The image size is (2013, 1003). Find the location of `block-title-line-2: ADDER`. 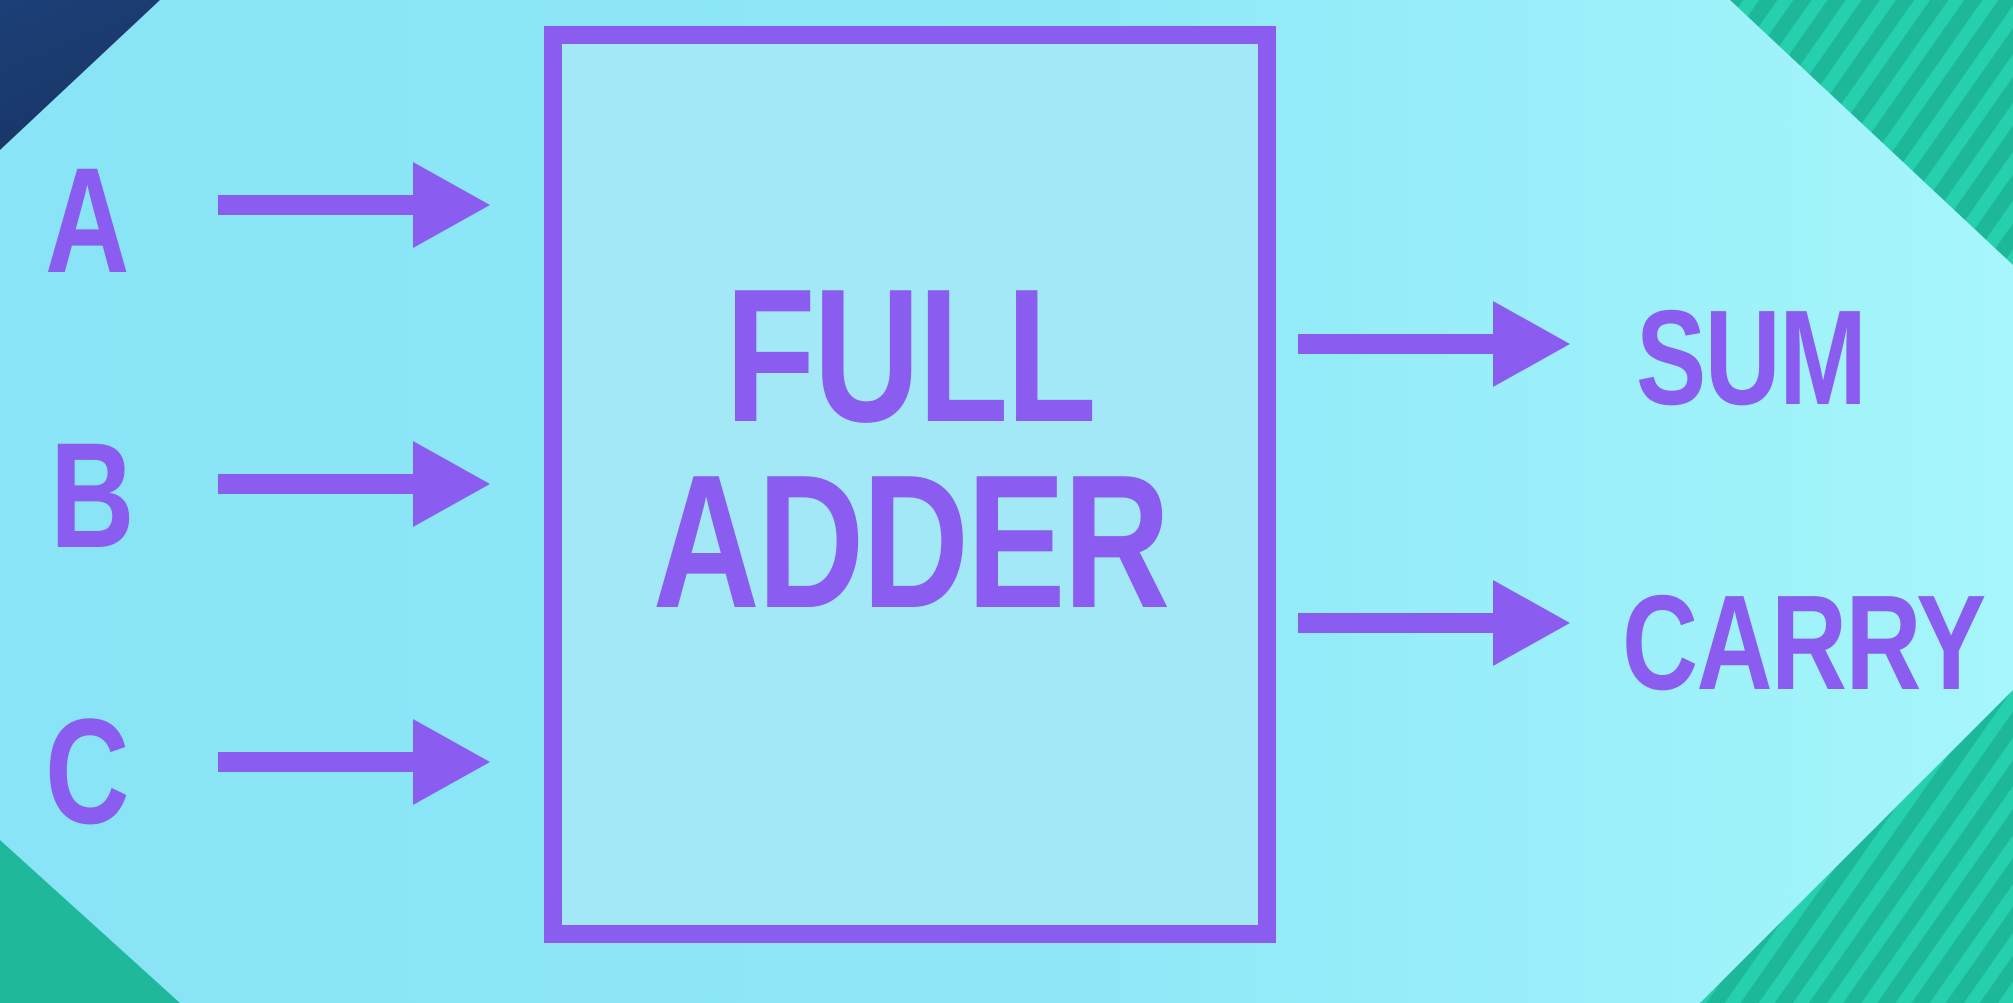

block-title-line-2: ADDER is located at coordinates (911, 542).